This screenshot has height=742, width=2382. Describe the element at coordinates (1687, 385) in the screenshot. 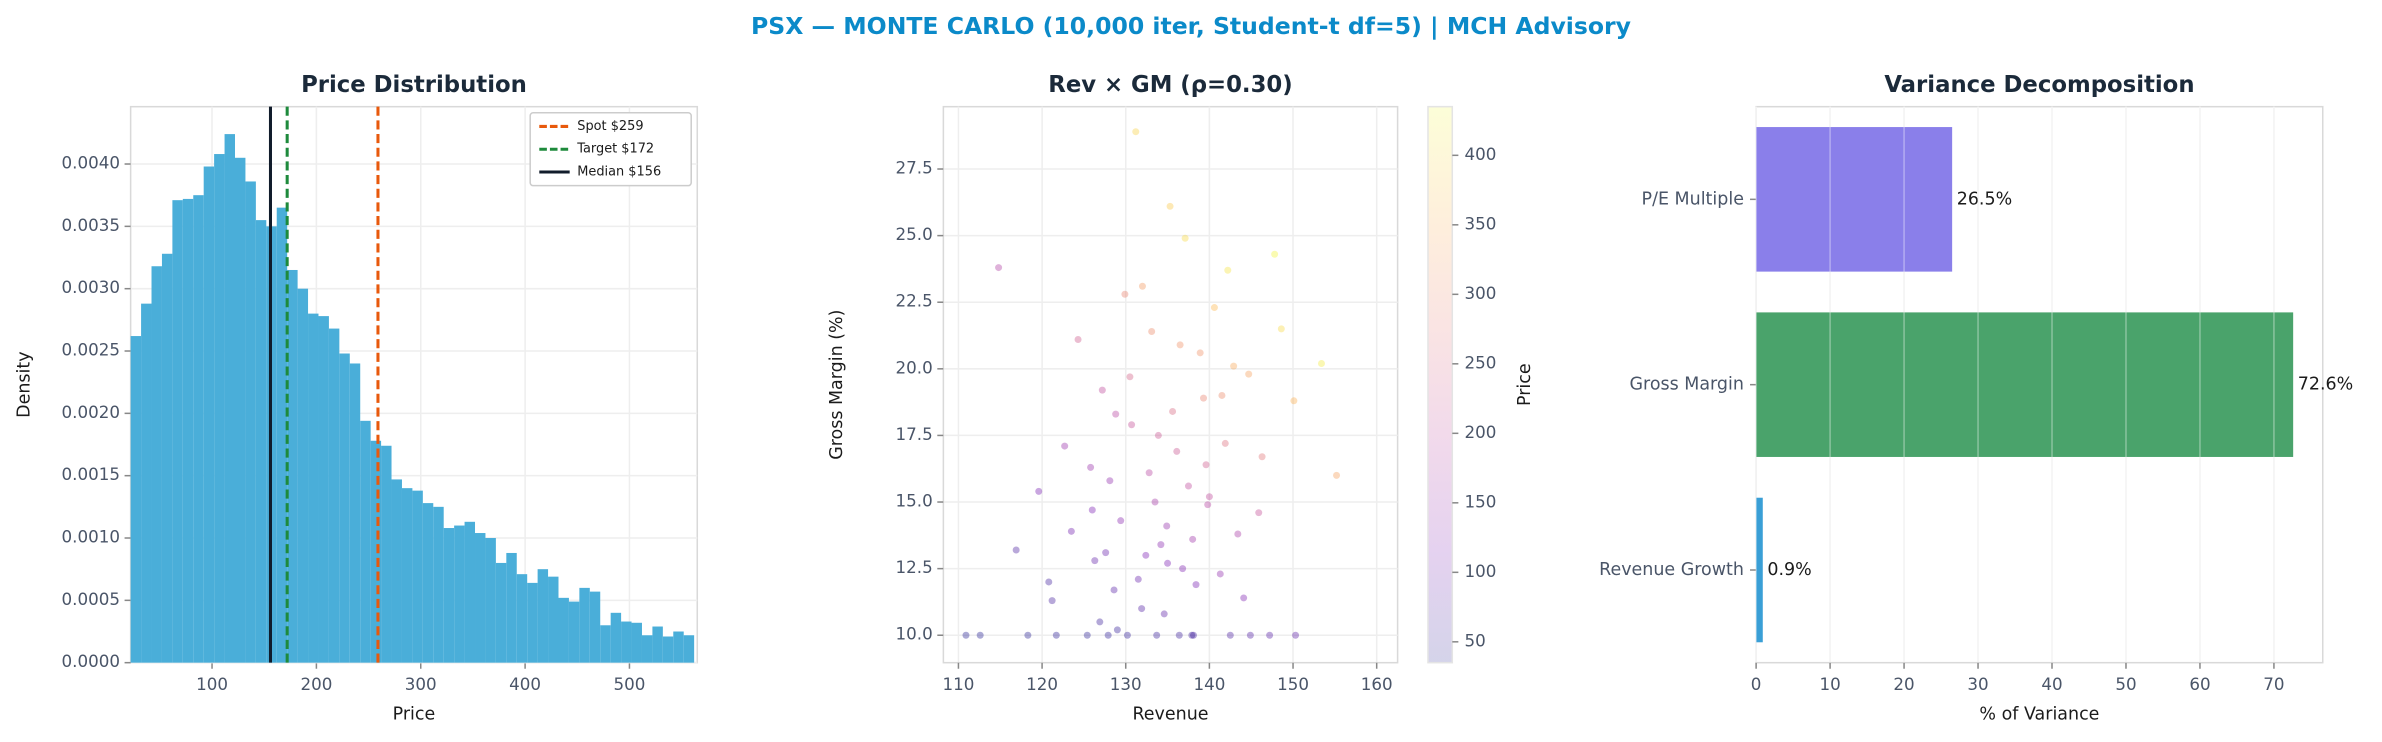

I see `y-tick-label: Gross Margin` at that location.